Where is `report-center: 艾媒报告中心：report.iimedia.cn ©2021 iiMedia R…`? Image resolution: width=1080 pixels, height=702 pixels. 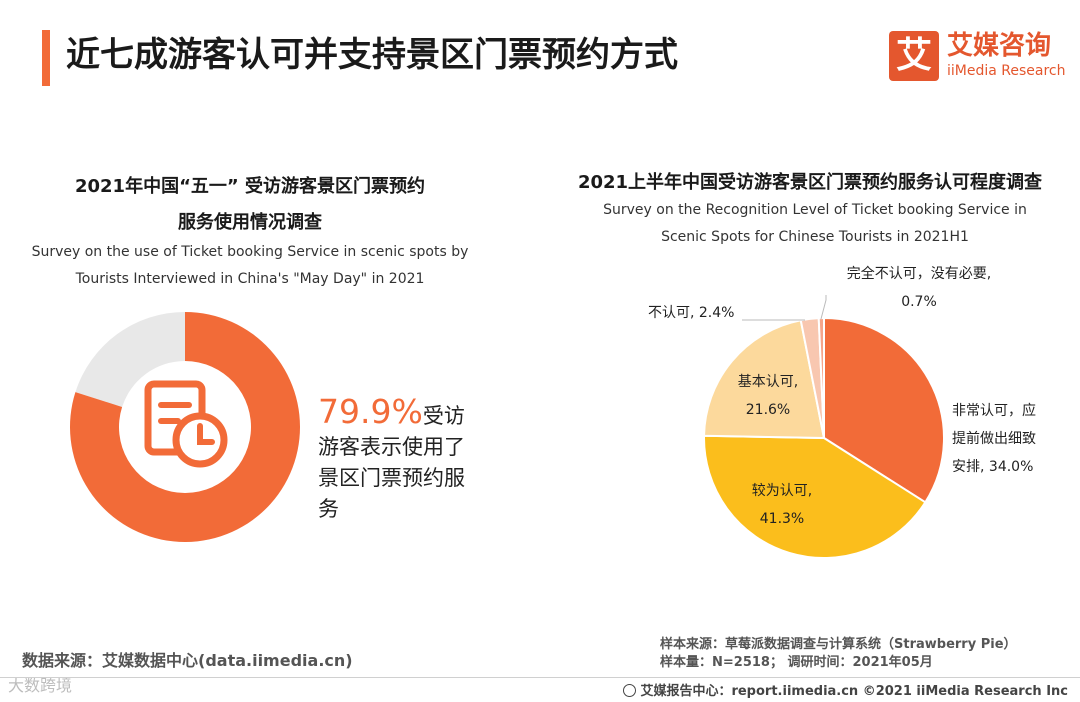
report-center: 艾媒报告中心：report.iimedia.cn ©2021 iiMedia R… is located at coordinates (845, 689).